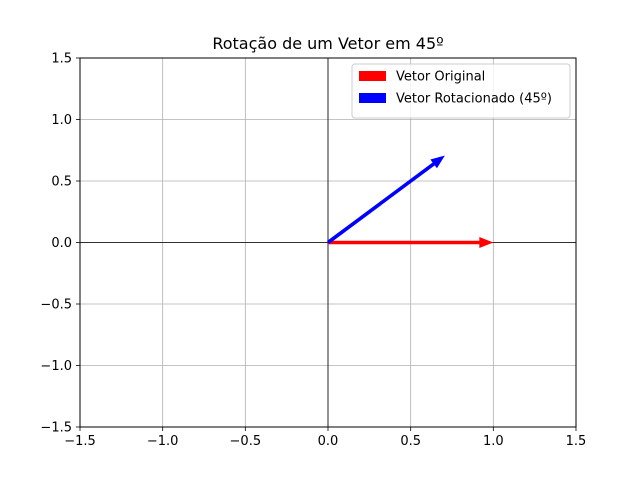 Image resolution: width=640 pixels, height=480 pixels. What do you see at coordinates (576, 441) in the screenshot?
I see `x-tick-label: 1.5` at bounding box center [576, 441].